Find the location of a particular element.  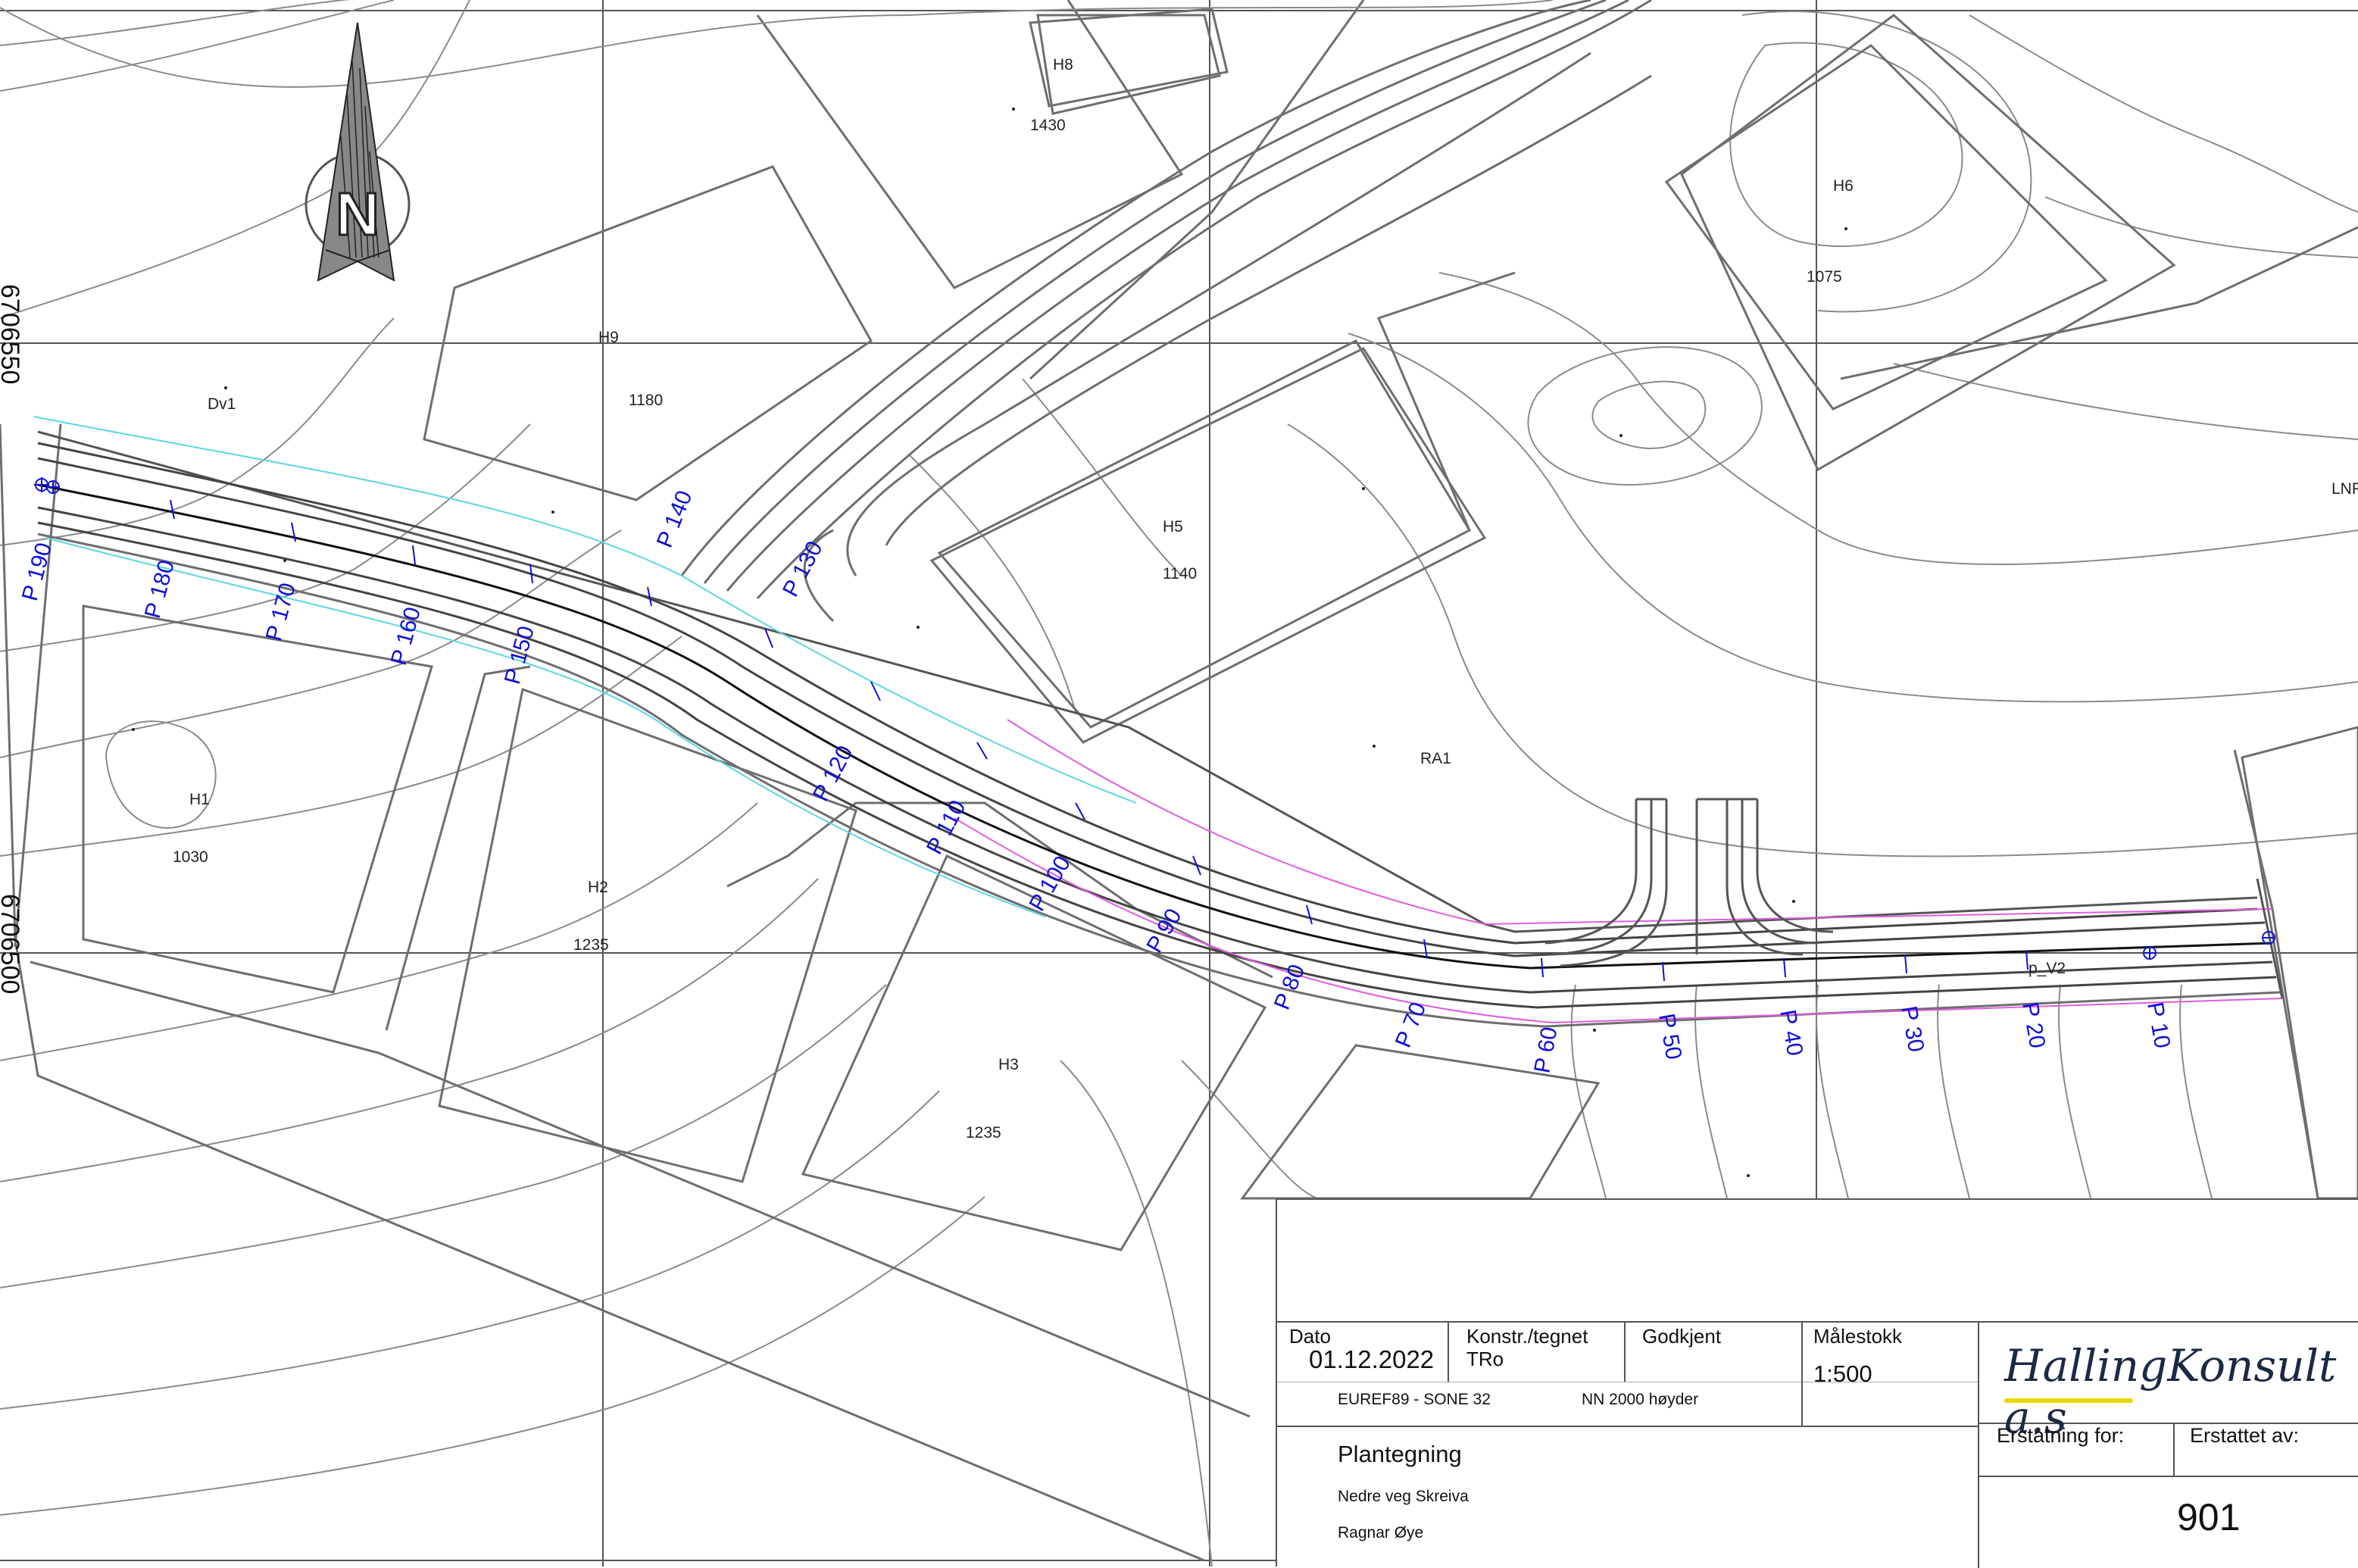

approved-label: Godkjent is located at coordinates (1681, 1336).